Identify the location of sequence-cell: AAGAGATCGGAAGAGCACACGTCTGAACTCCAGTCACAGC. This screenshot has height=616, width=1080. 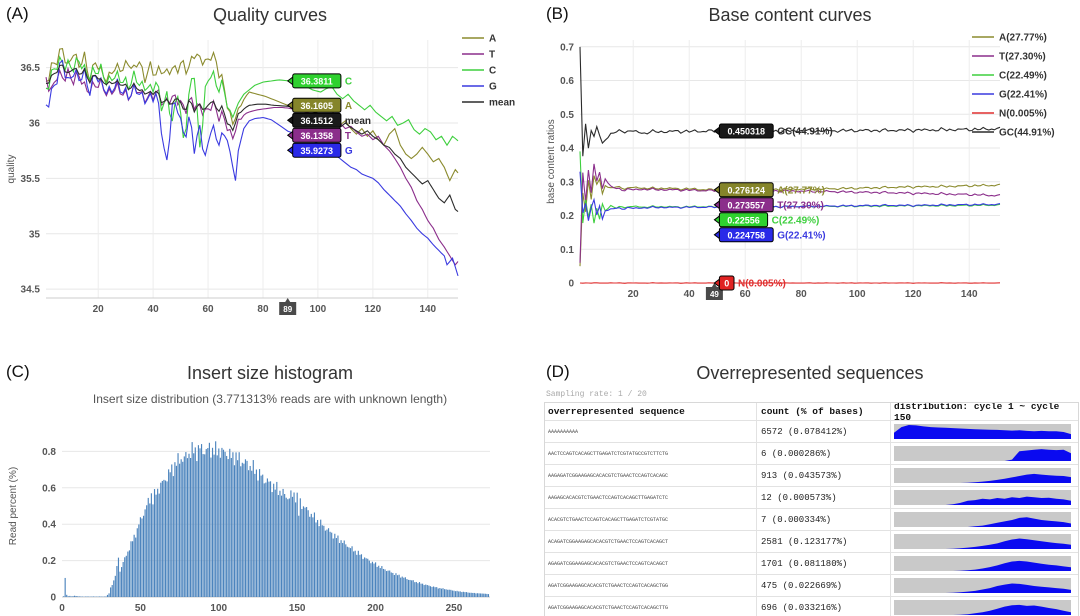
(651, 475).